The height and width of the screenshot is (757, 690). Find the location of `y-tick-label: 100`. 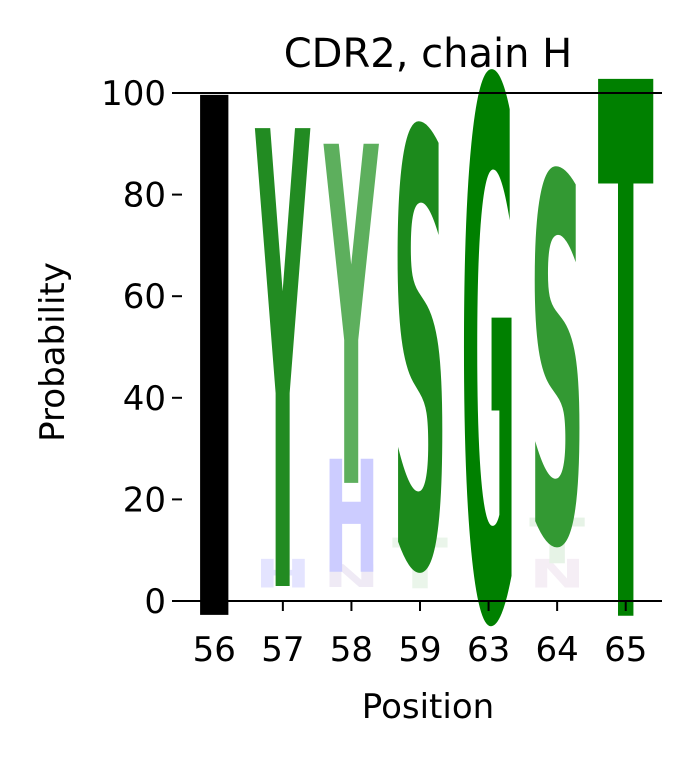

y-tick-label: 100 is located at coordinates (133, 94).